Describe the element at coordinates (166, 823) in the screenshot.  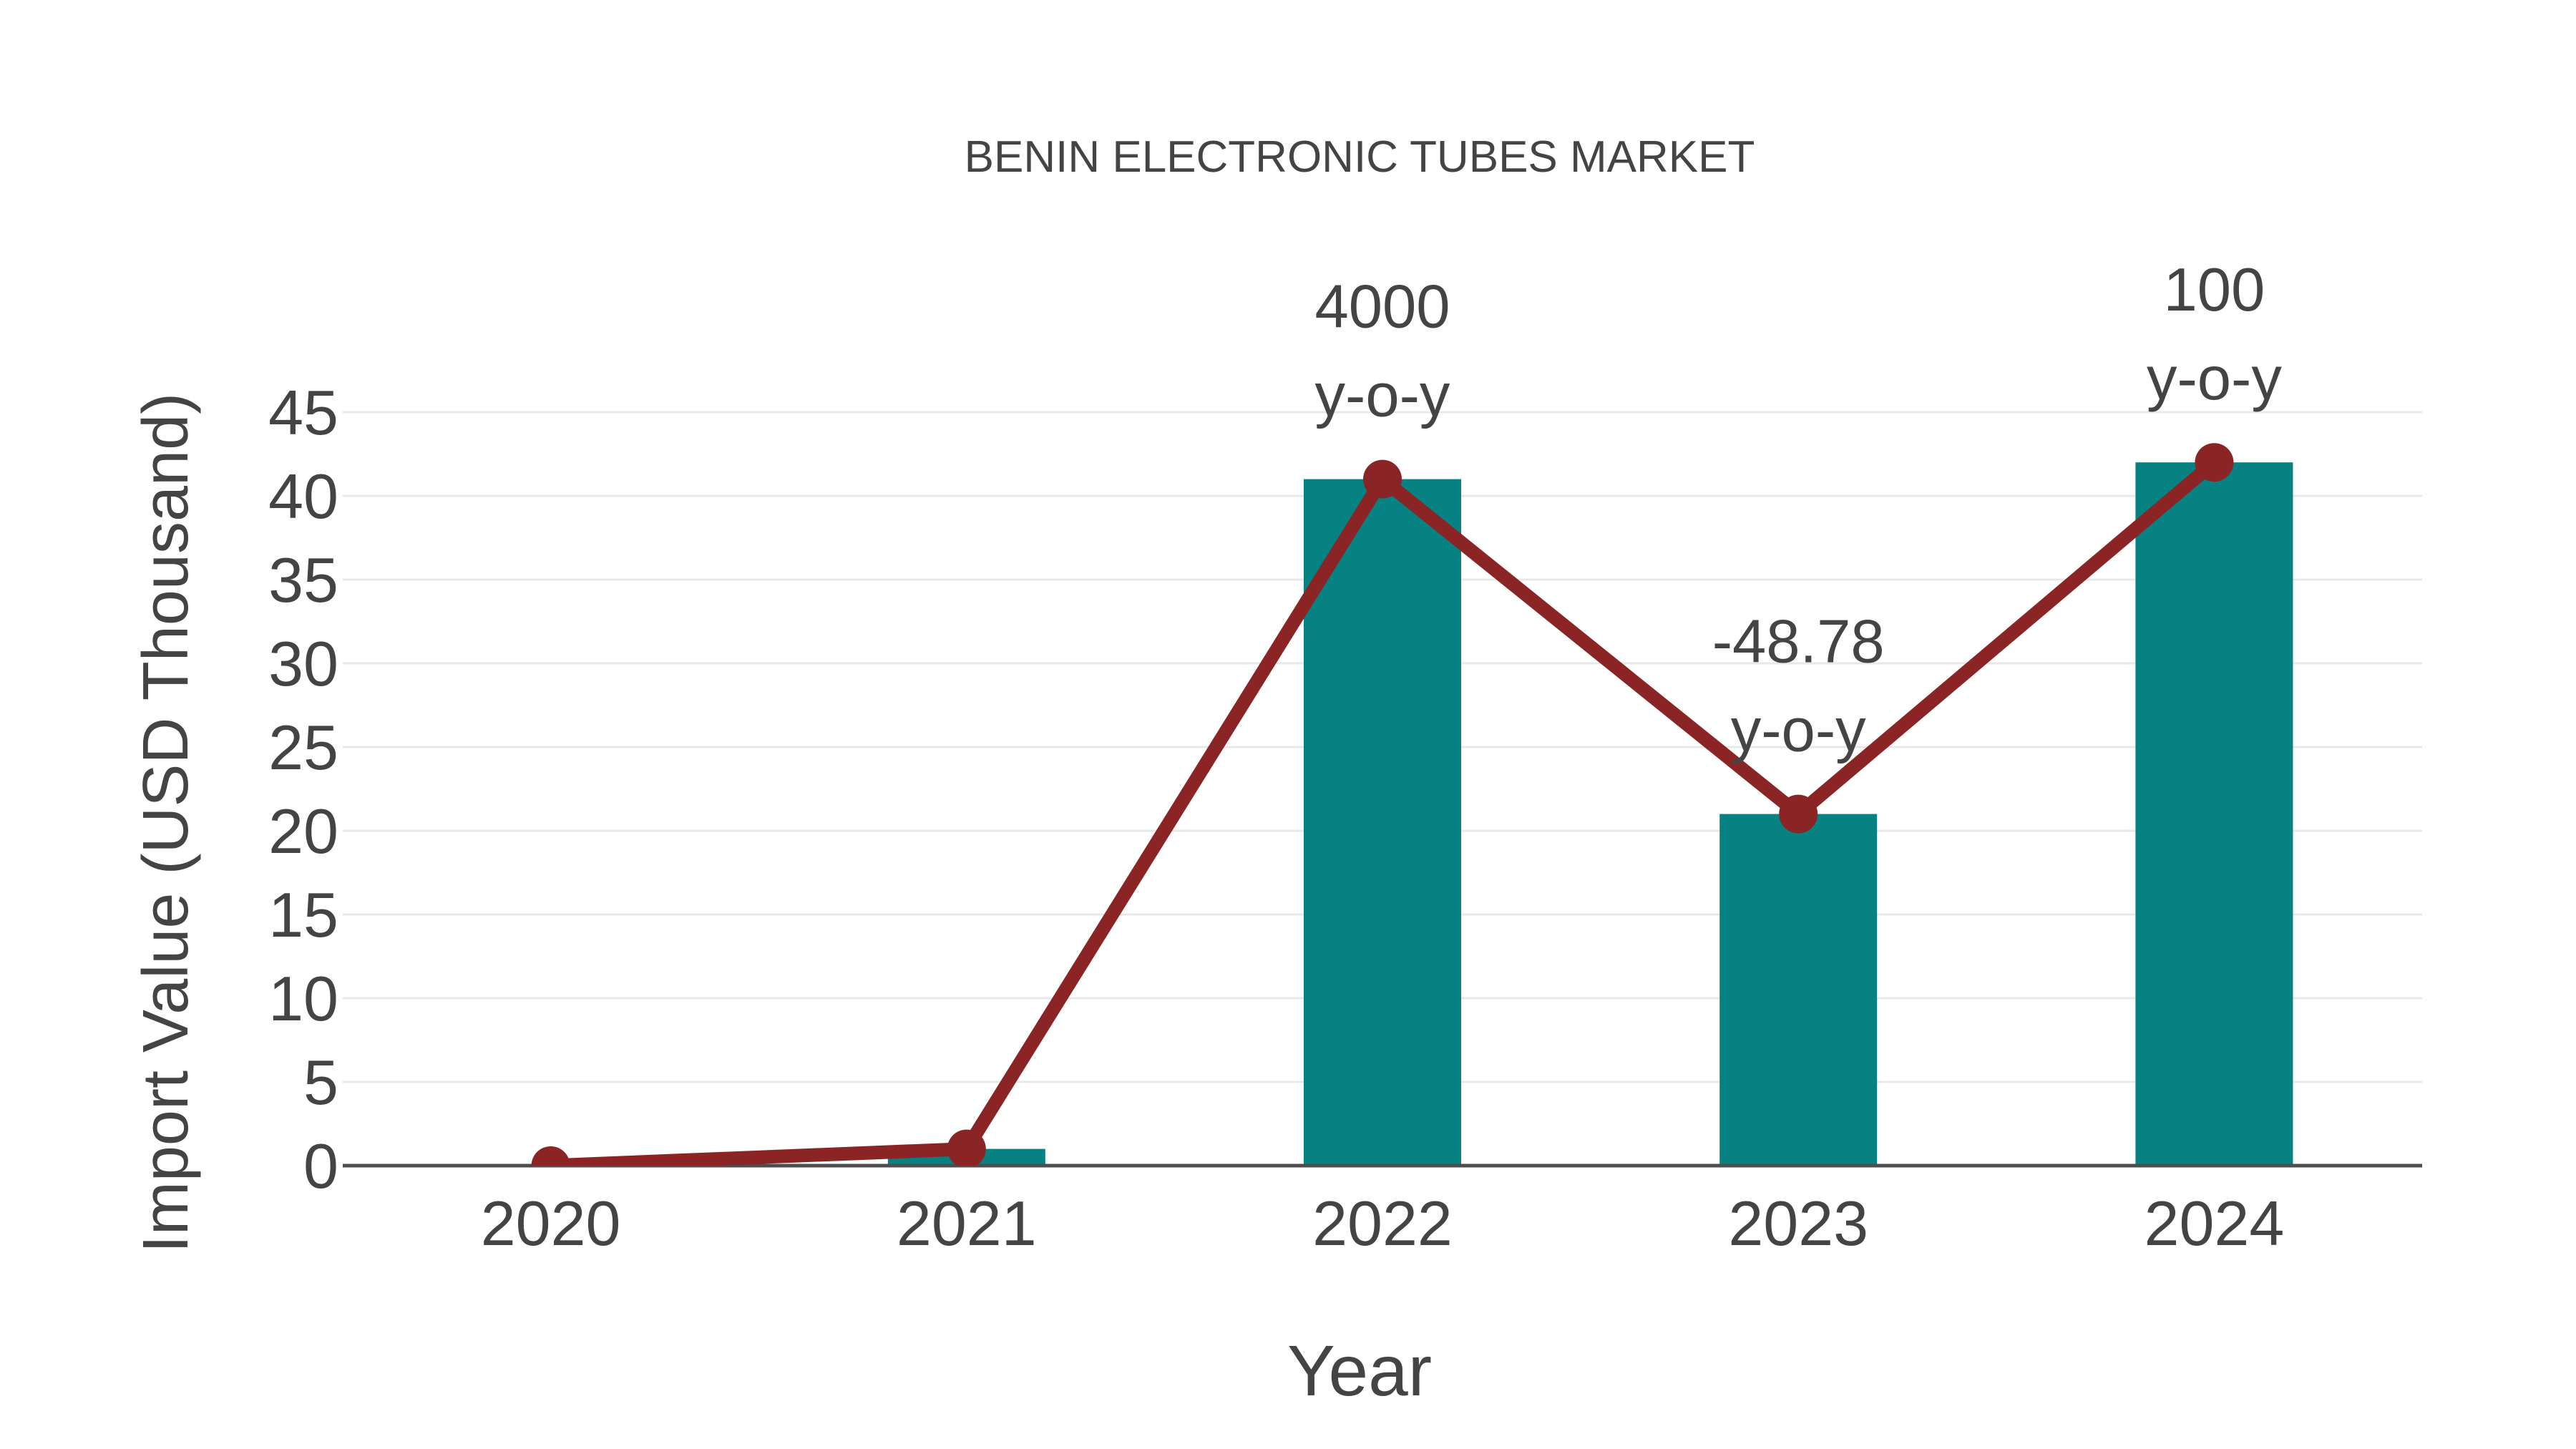
I see `y-axis-title: Import Value (USD Thousand)` at that location.